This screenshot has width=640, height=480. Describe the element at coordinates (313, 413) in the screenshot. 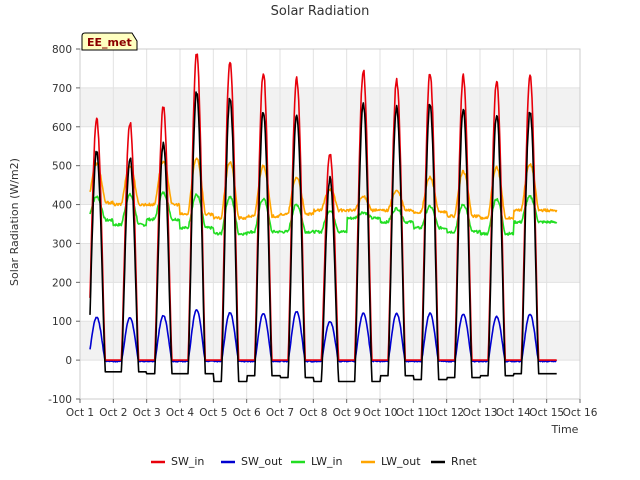

I see `x-tick-label: Oct 8` at that location.